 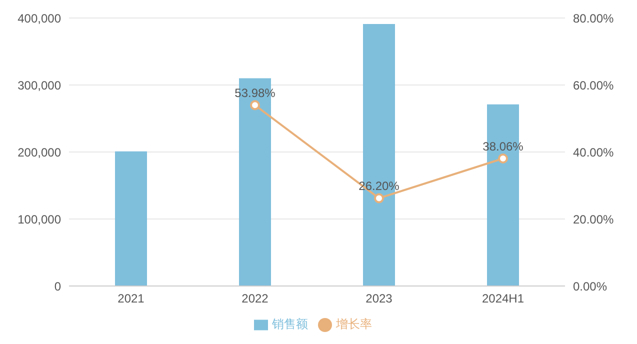 I want to click on y-tick-label: 300,000, so click(x=40, y=85).